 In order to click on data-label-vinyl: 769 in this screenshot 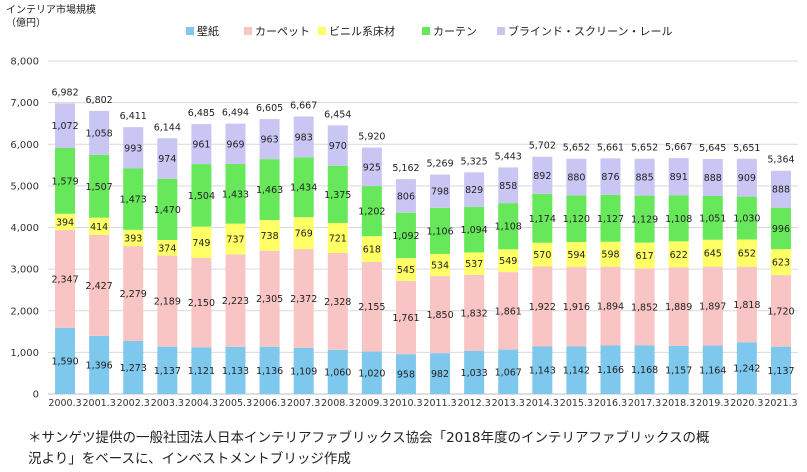, I will do `click(304, 234)`.